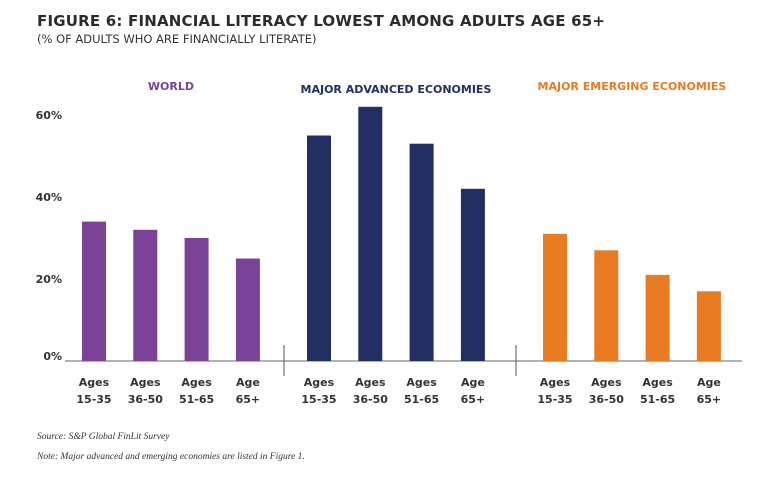 This screenshot has height=480, width=772. Describe the element at coordinates (103, 437) in the screenshot. I see `source-note: Source: S&P Global FinLit Survey` at that location.